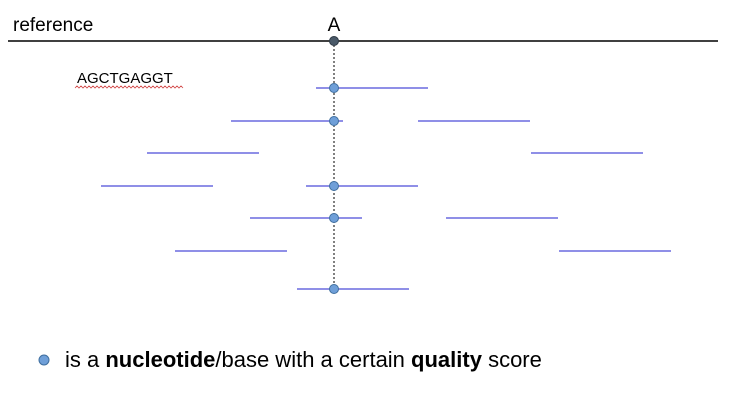 The height and width of the screenshot is (407, 730). I want to click on legend-part-nucleotide: nucleotide, so click(160, 359).